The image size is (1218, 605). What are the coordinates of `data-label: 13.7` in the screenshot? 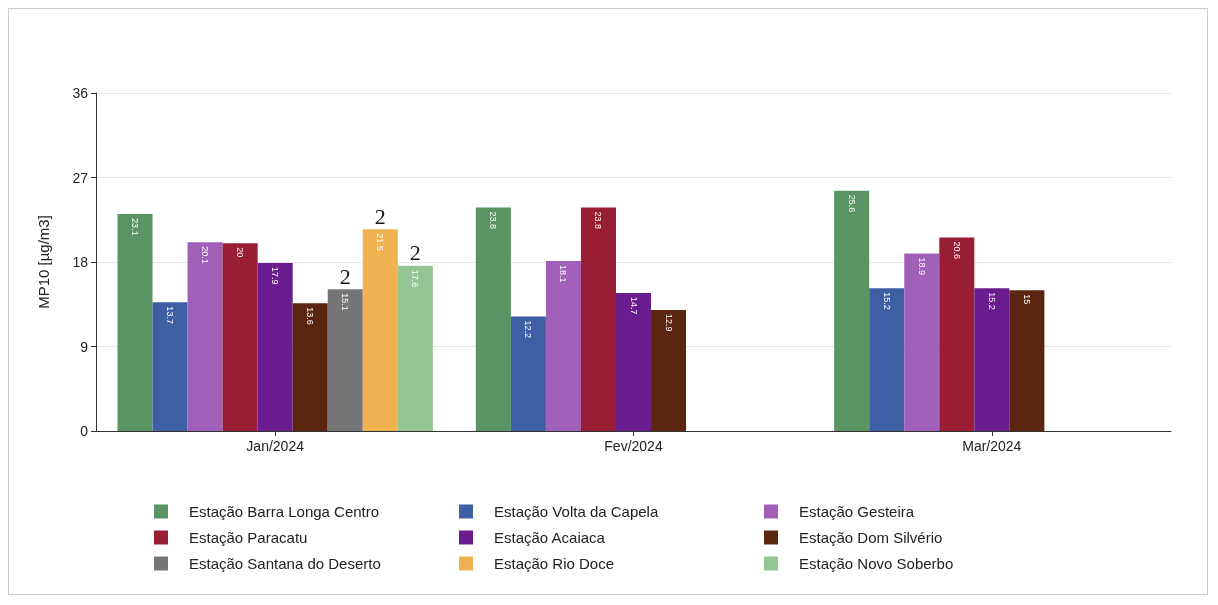 It's located at (170, 315).